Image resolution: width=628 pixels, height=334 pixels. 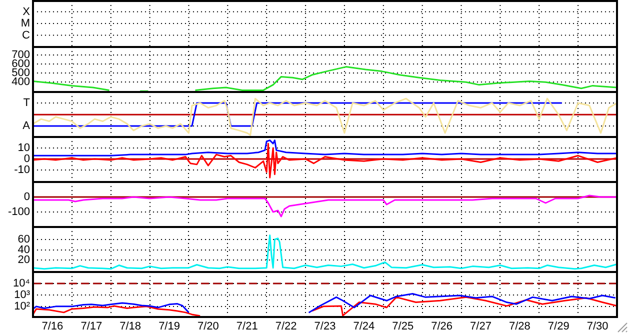 What do you see at coordinates (24, 260) in the screenshot?
I see `y-tick-label: 20` at bounding box center [24, 260].